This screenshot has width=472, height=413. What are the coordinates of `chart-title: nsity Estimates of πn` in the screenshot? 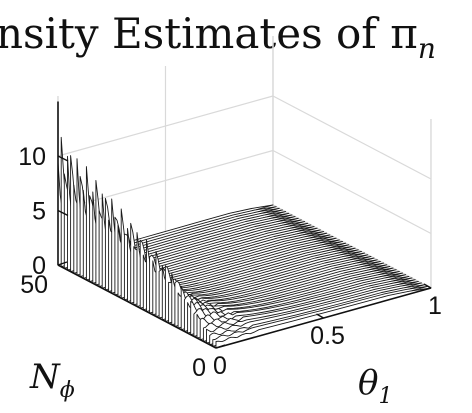 It's located at (218, 37).